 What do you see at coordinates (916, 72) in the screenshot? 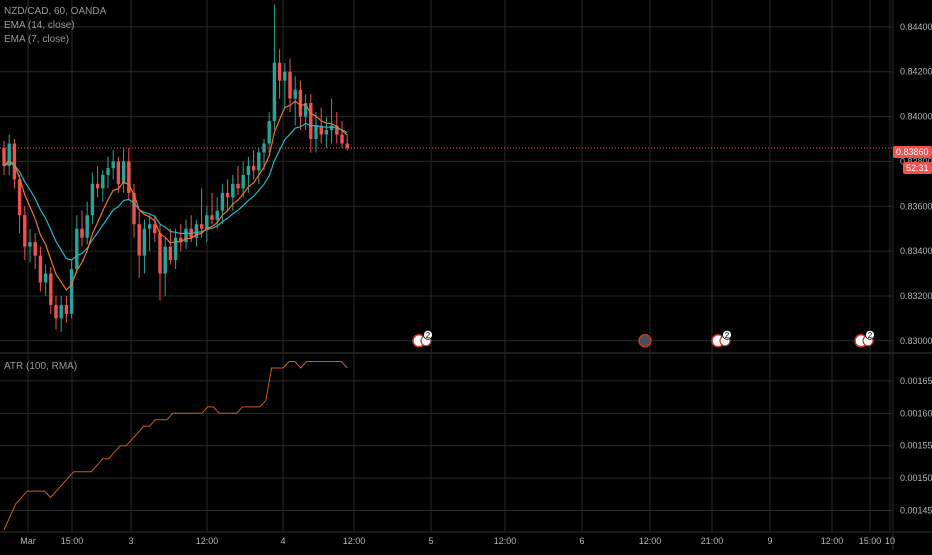
I see `price-tick-label: 0.84200` at bounding box center [916, 72].